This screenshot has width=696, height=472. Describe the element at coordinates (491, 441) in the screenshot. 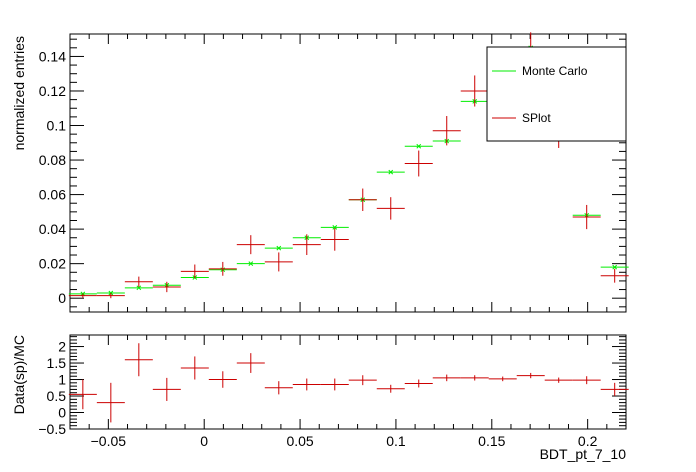

I see `x-tick-label: 0.15` at that location.